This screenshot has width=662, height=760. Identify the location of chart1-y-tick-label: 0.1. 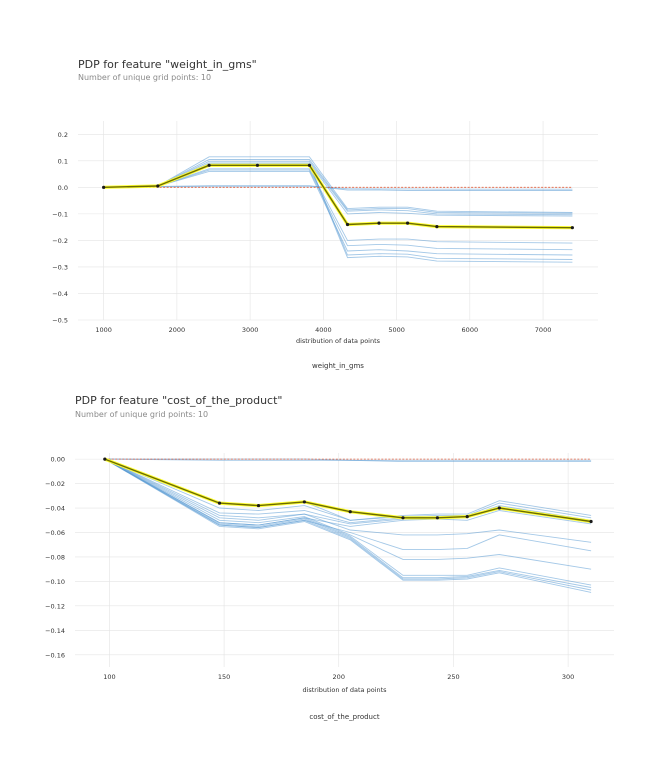
(63, 161).